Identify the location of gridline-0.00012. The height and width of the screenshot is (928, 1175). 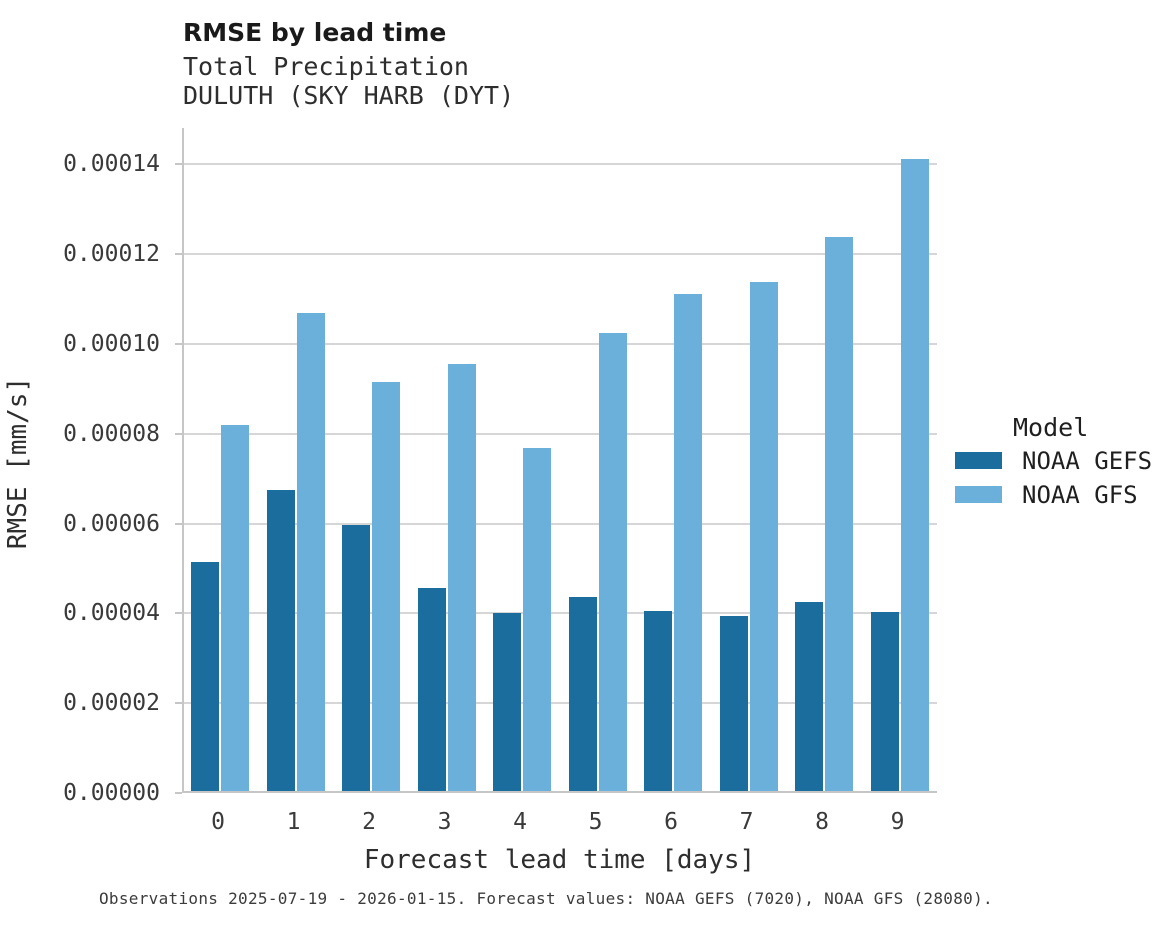
(560, 254).